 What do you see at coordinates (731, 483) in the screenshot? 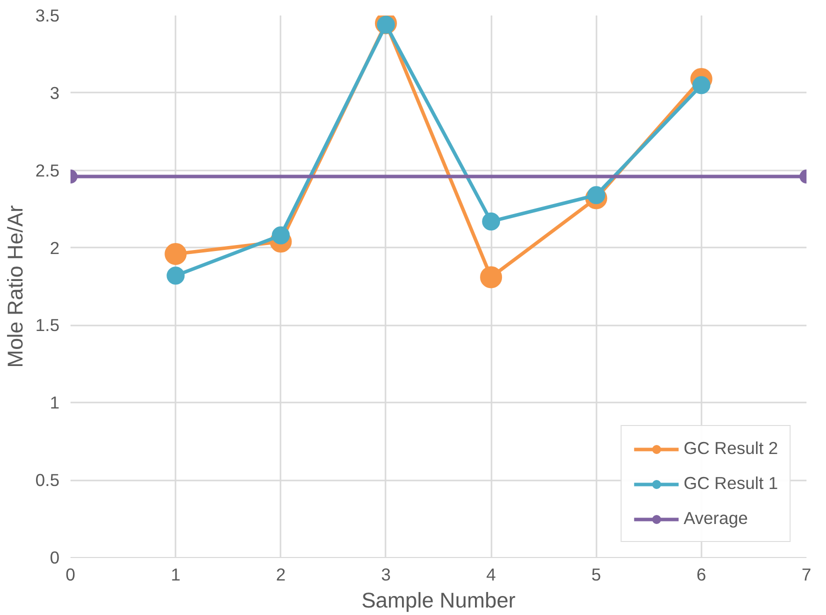
I see `legend-label: GC Result 1` at bounding box center [731, 483].